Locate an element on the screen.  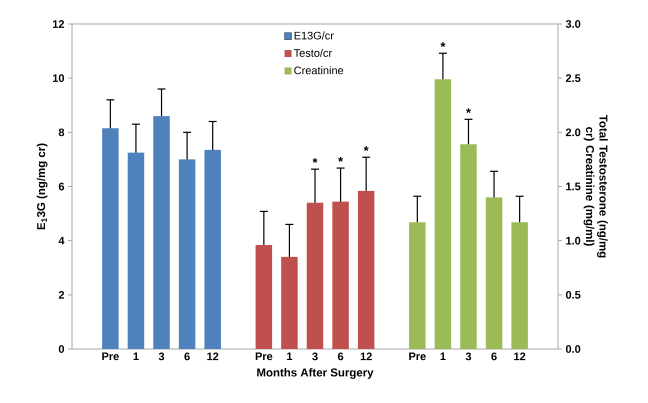
y-axis-title: E$_{1}$3G (ng/mg cr) is located at coordinates (42, 187).